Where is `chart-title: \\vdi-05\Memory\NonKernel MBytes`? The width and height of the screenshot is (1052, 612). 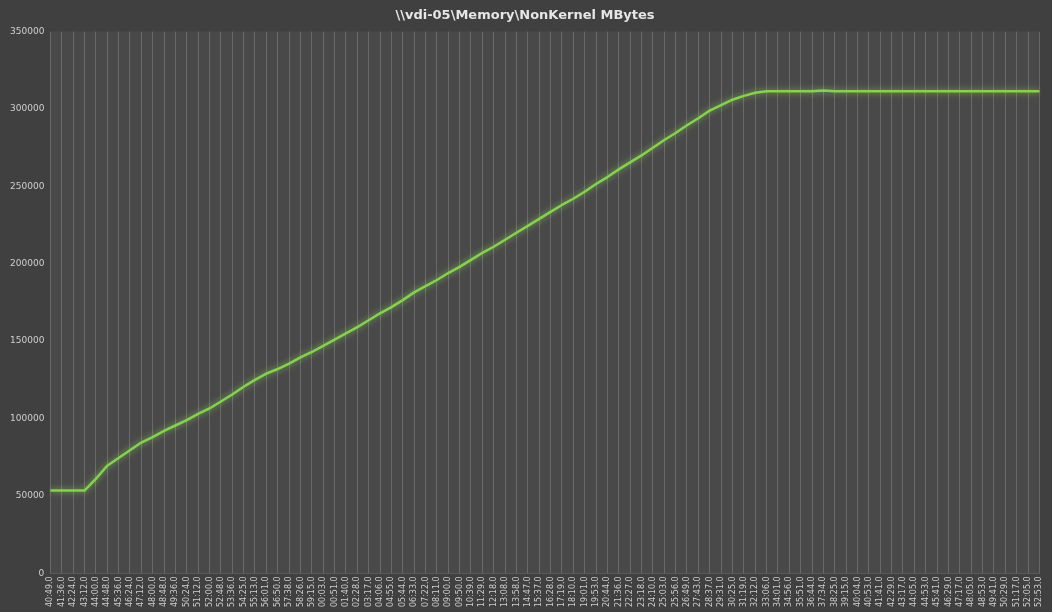 chart-title: \\vdi-05\Memory\NonKernel MBytes is located at coordinates (525, 15).